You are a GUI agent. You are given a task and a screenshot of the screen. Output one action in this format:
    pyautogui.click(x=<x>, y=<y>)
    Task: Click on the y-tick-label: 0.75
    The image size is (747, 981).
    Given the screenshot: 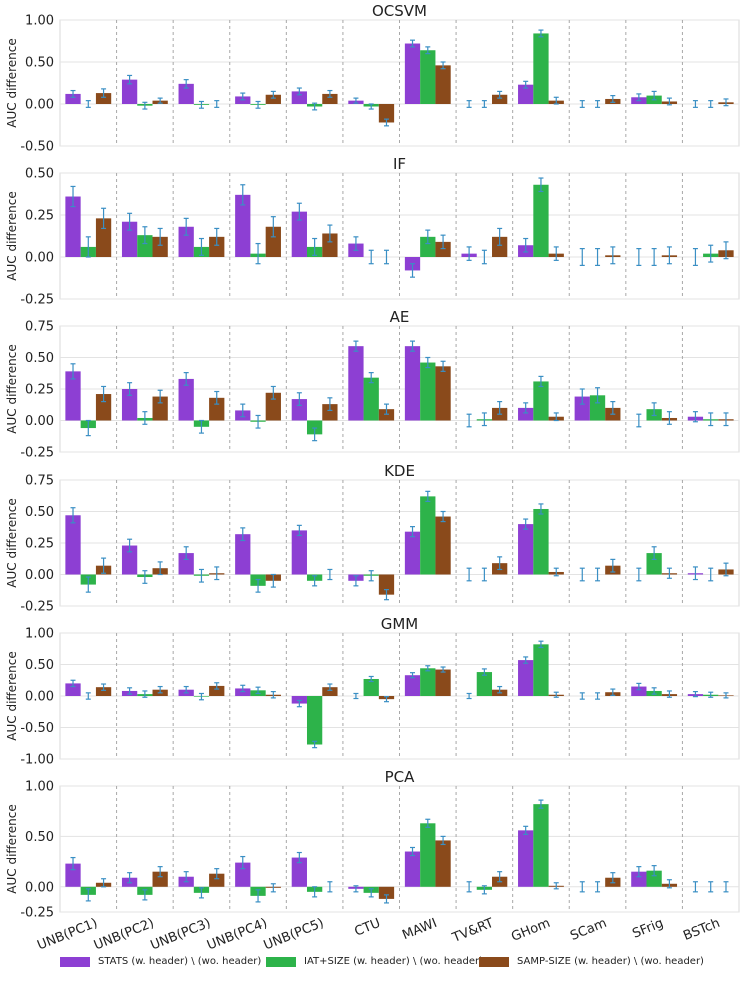 What is the action you would take?
    pyautogui.click(x=39, y=481)
    